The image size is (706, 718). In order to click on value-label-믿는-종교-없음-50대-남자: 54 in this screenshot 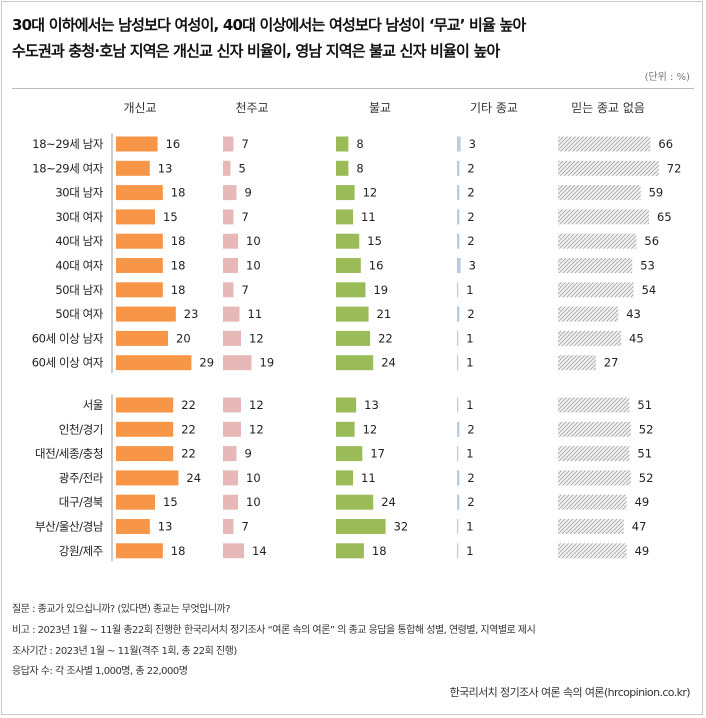, I will do `click(649, 290)`.